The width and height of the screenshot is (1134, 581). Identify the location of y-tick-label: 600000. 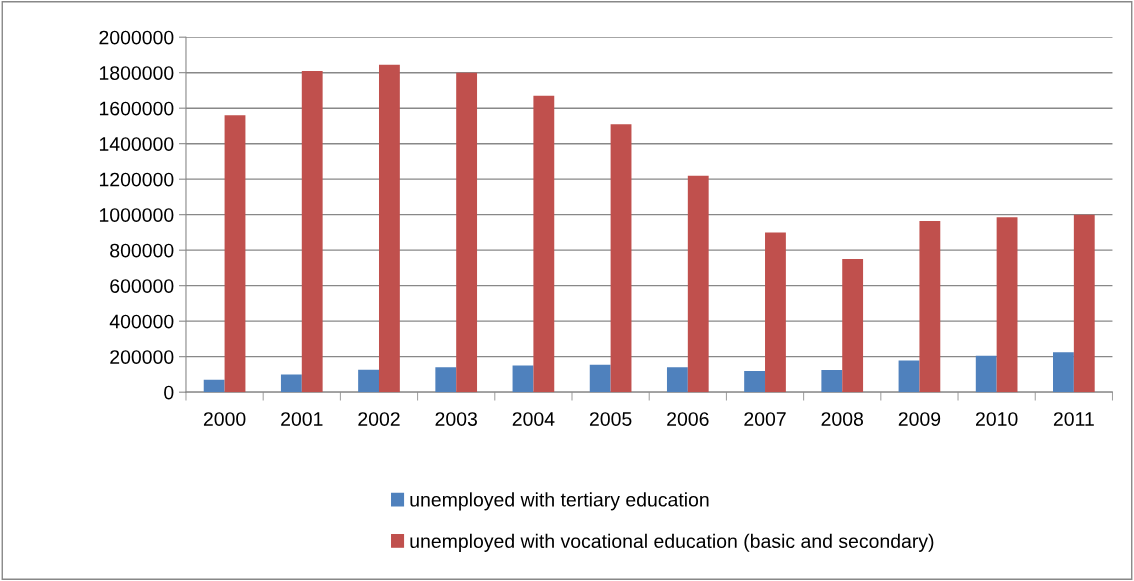
(142, 286).